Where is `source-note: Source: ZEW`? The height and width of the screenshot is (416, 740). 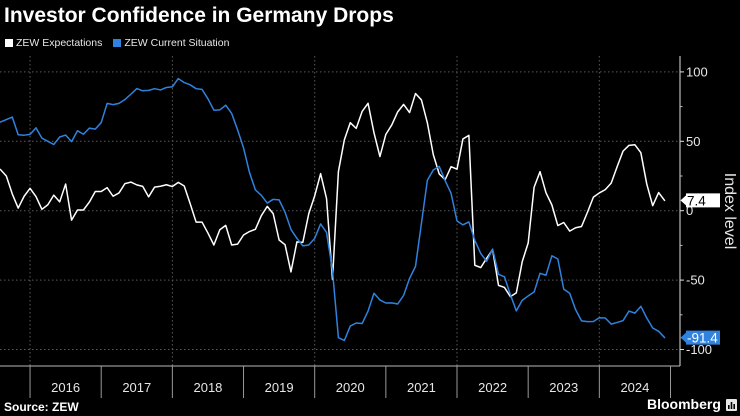 source-note: Source: ZEW is located at coordinates (41, 407).